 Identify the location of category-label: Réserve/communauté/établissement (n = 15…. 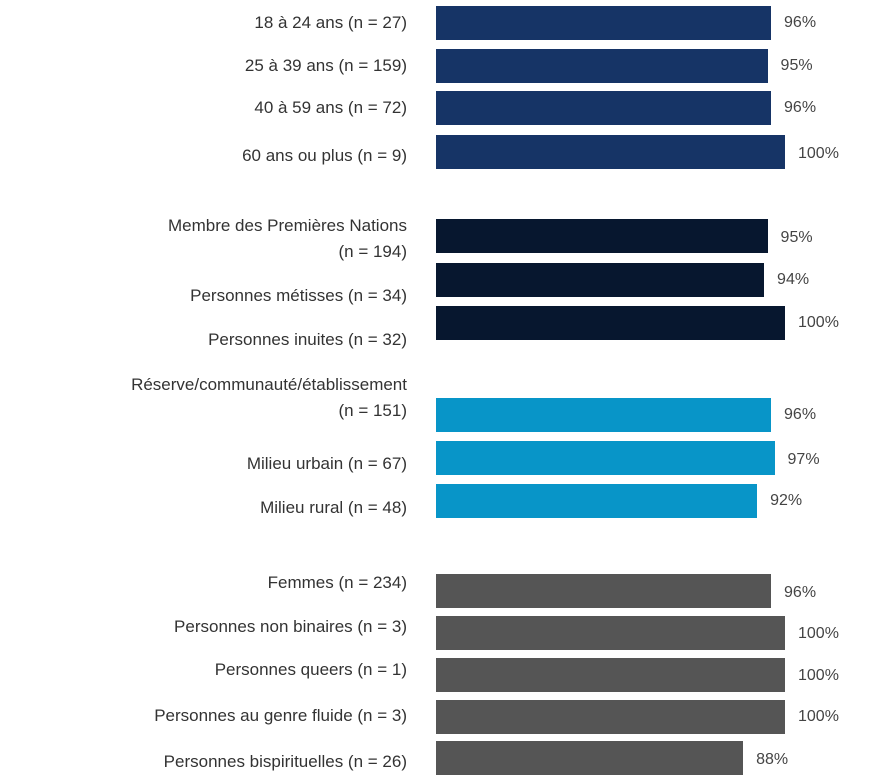
(269, 397).